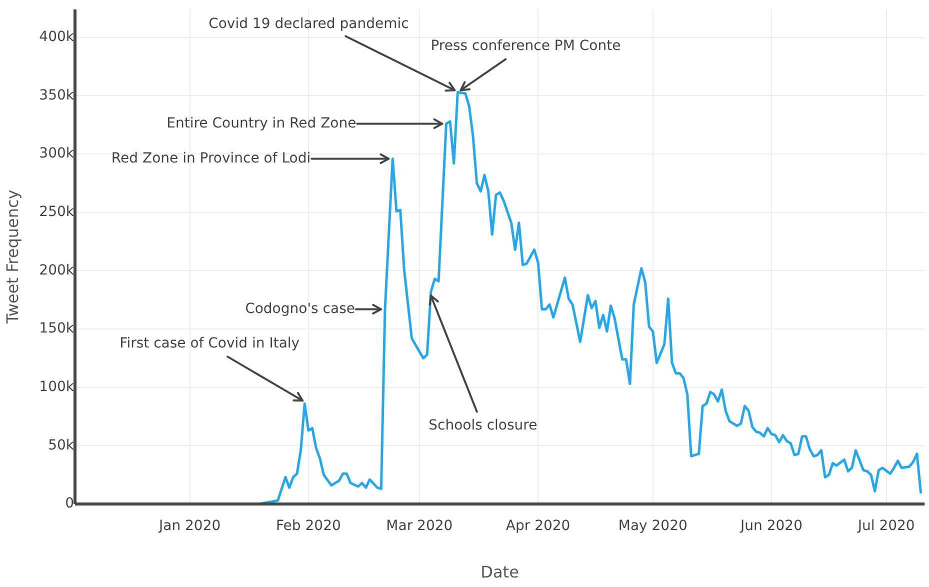 The height and width of the screenshot is (587, 929). Describe the element at coordinates (211, 158) in the screenshot. I see `annotation: Red Zone in Province of Lodi` at that location.